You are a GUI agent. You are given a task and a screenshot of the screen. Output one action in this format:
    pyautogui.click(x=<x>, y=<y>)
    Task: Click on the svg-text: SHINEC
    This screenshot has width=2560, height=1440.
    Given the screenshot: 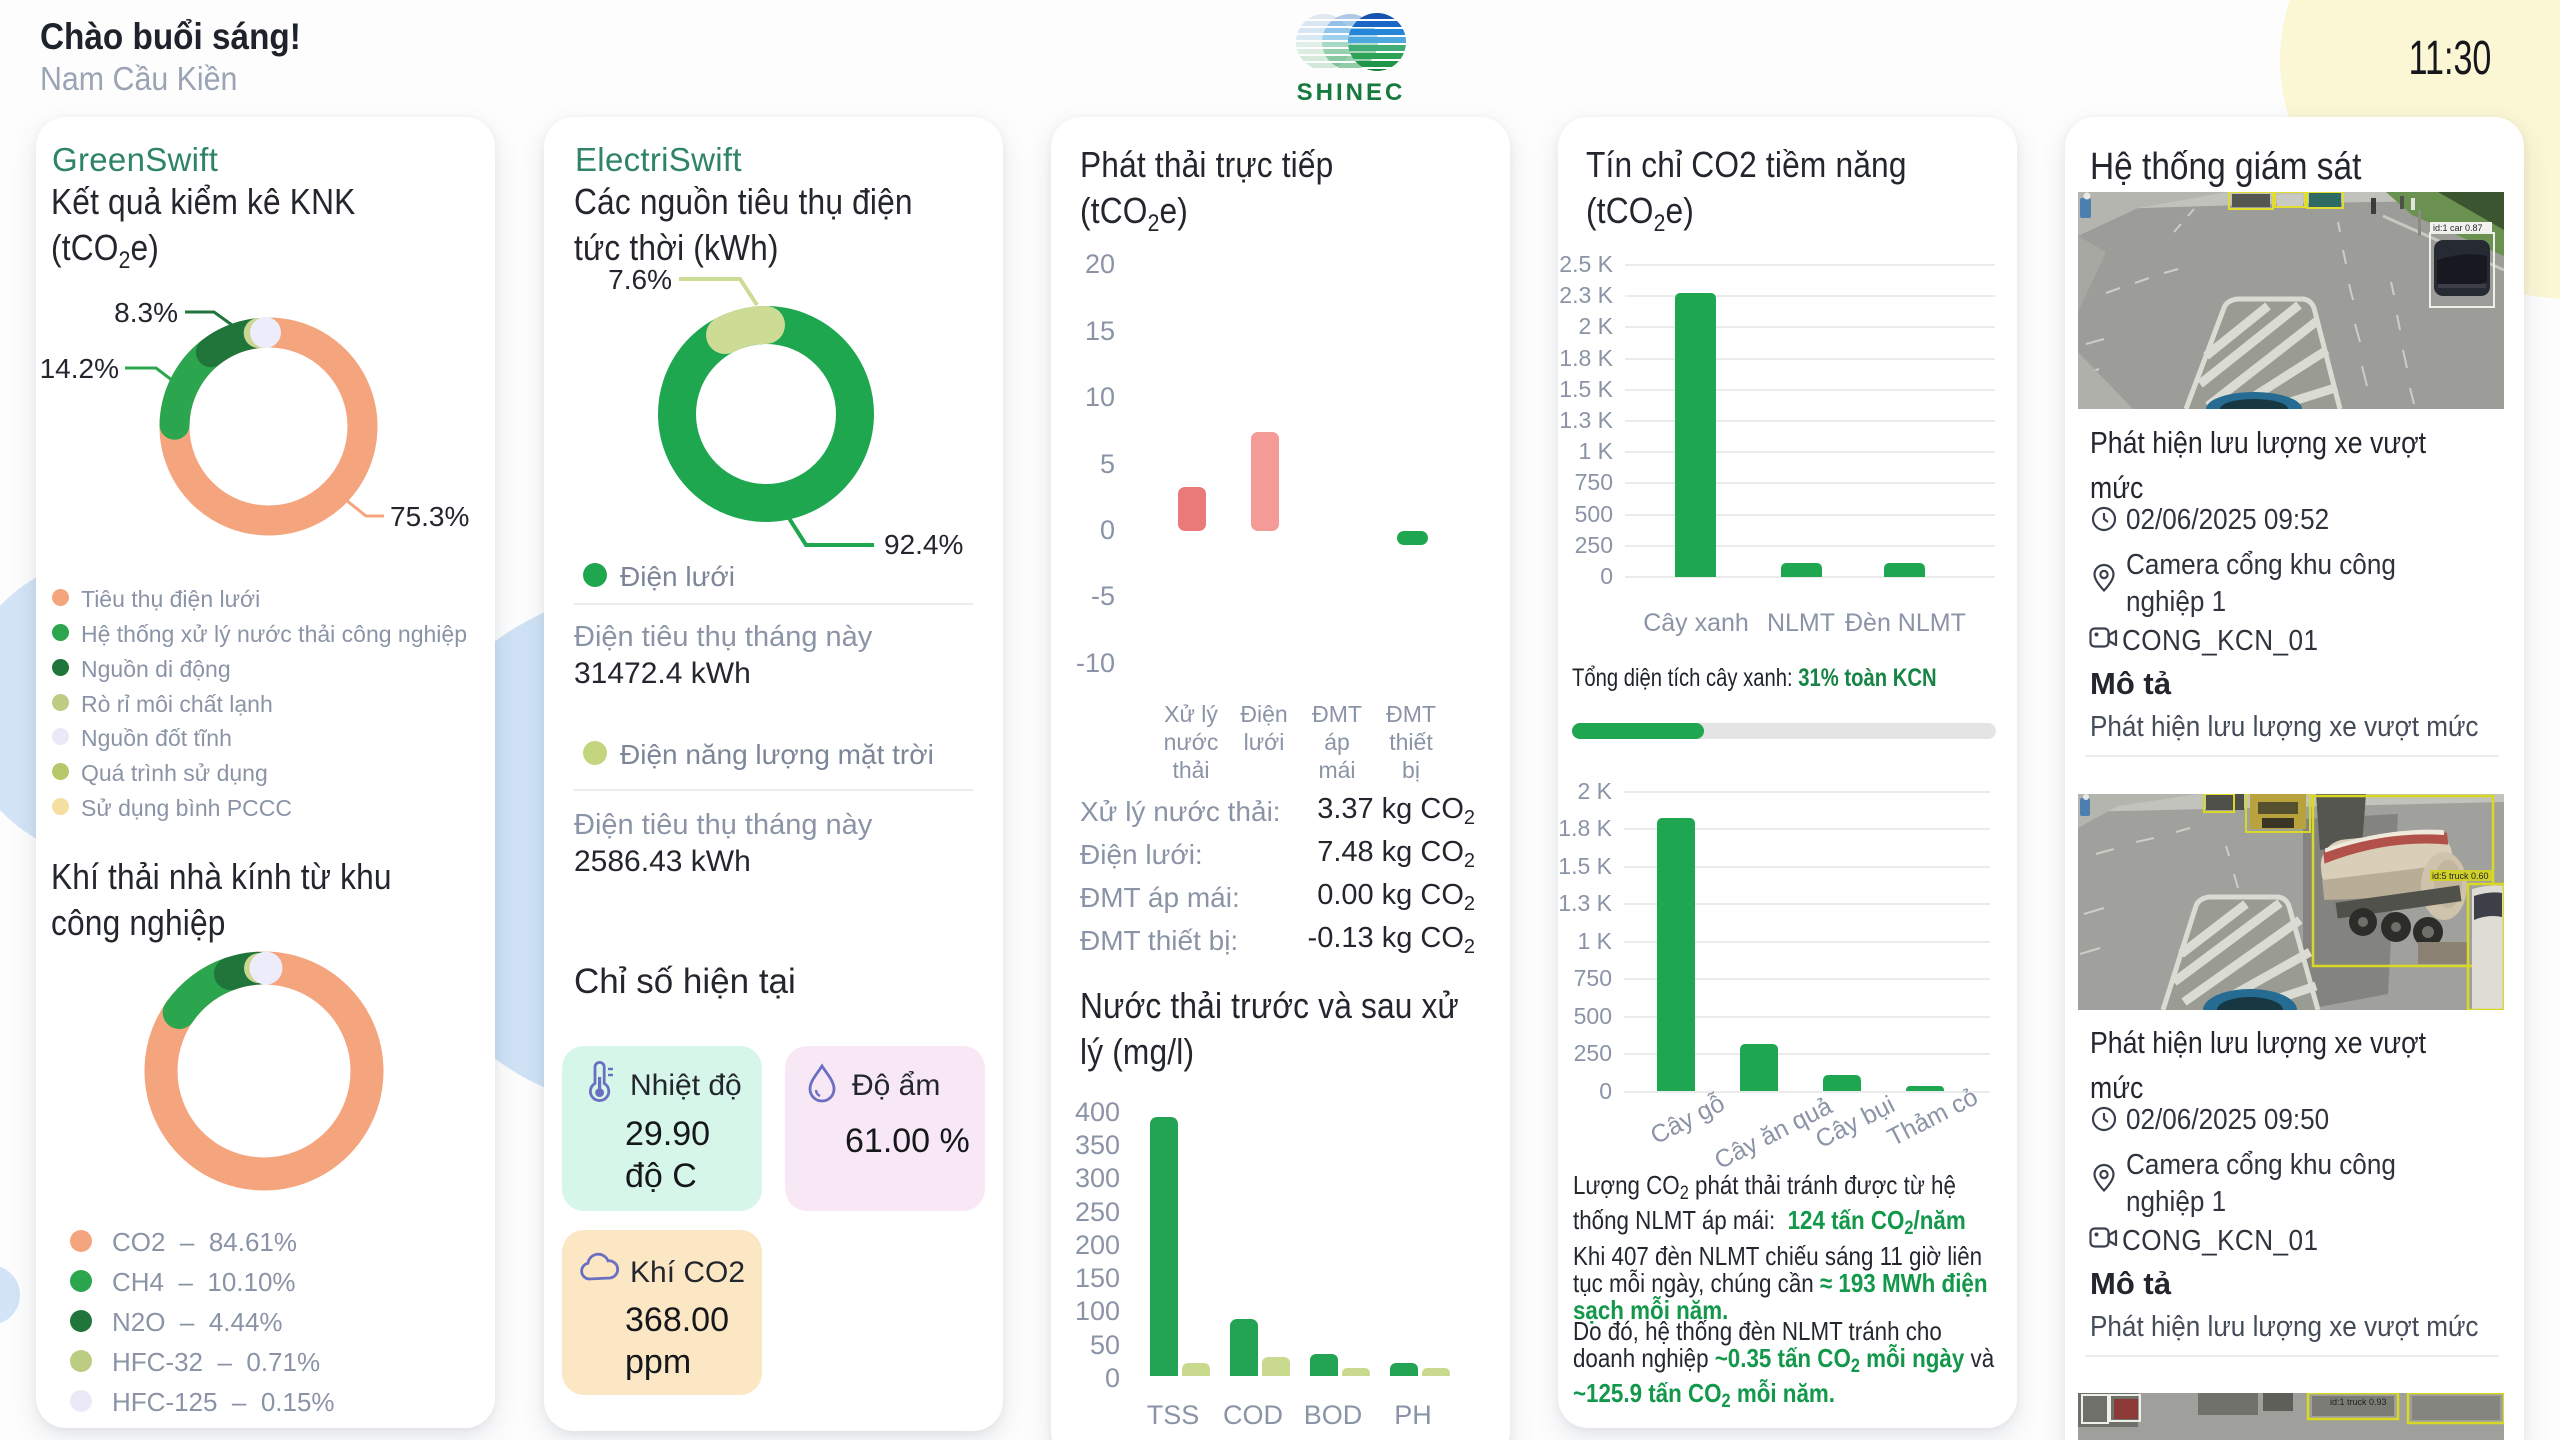 What is the action you would take?
    pyautogui.click(x=1351, y=92)
    